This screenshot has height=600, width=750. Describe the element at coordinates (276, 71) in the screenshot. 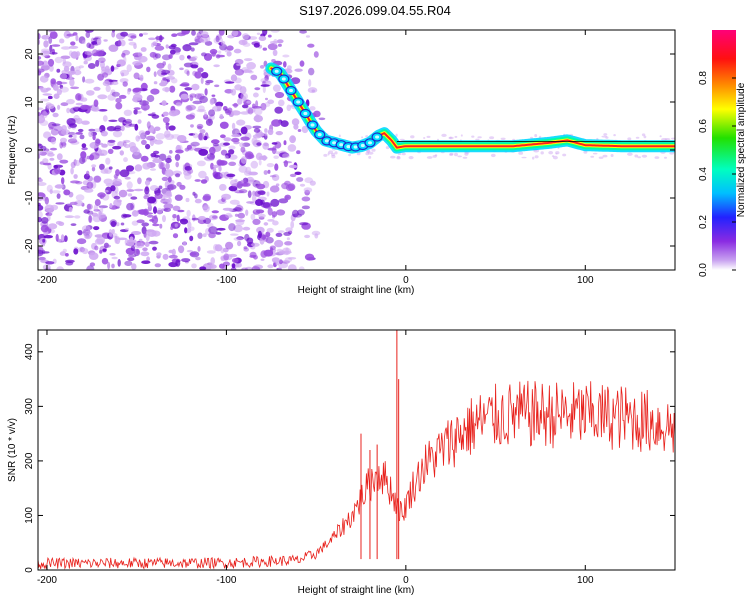

I see `ridge-bead-core` at that location.